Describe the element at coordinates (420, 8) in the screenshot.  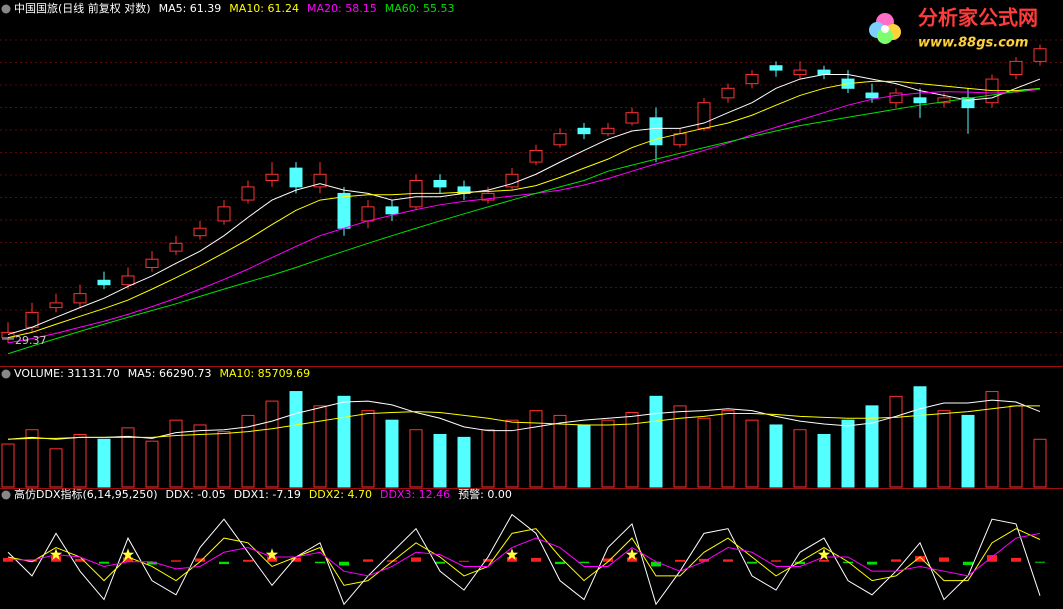
I see `header-item: MA60: 55.53` at that location.